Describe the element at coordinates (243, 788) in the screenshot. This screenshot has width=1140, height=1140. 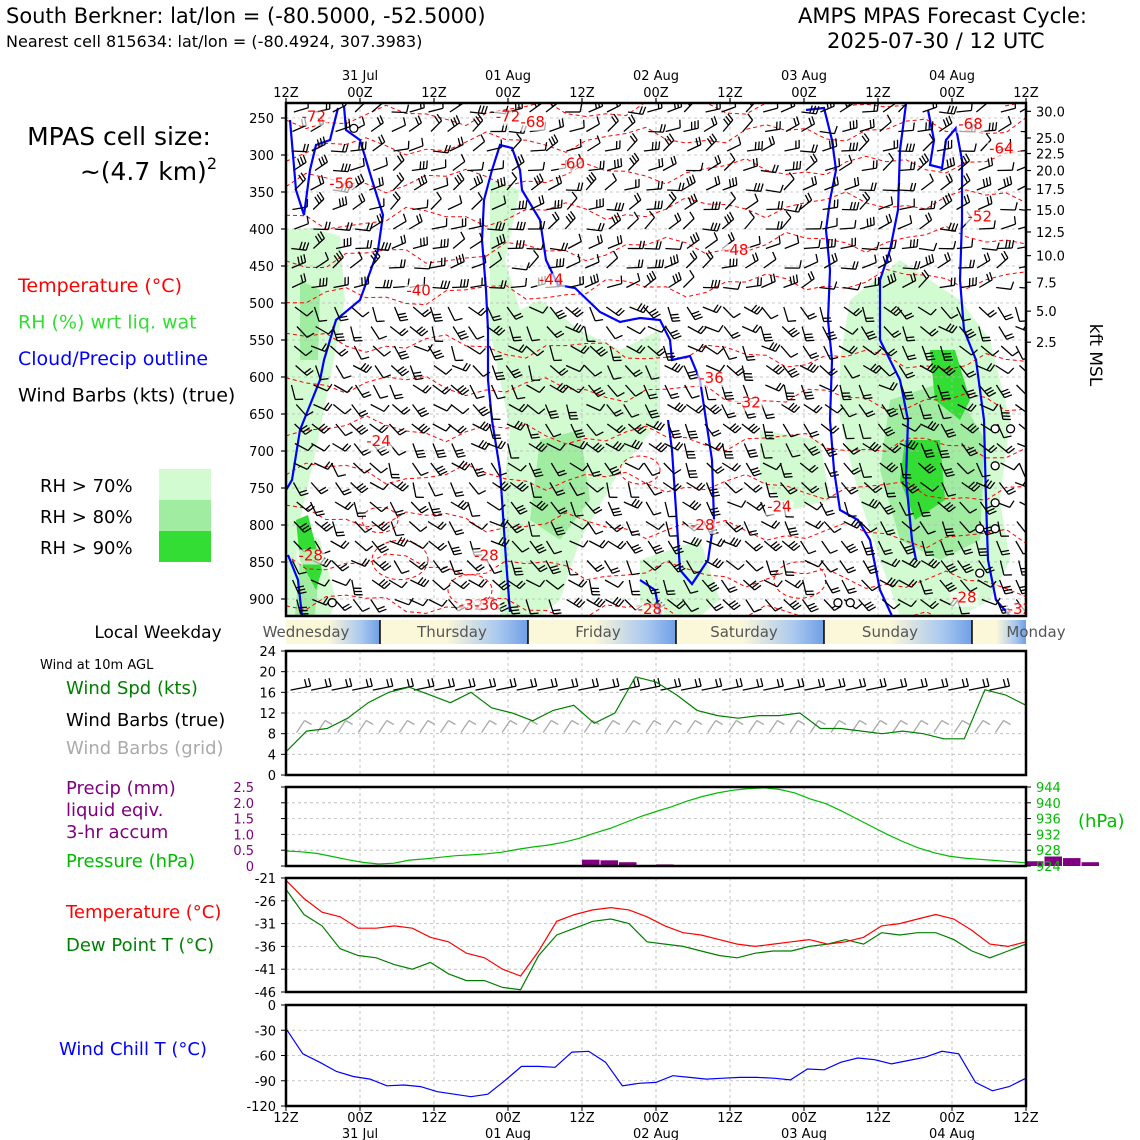
I see `precip-y-tick-label: 2.5` at that location.